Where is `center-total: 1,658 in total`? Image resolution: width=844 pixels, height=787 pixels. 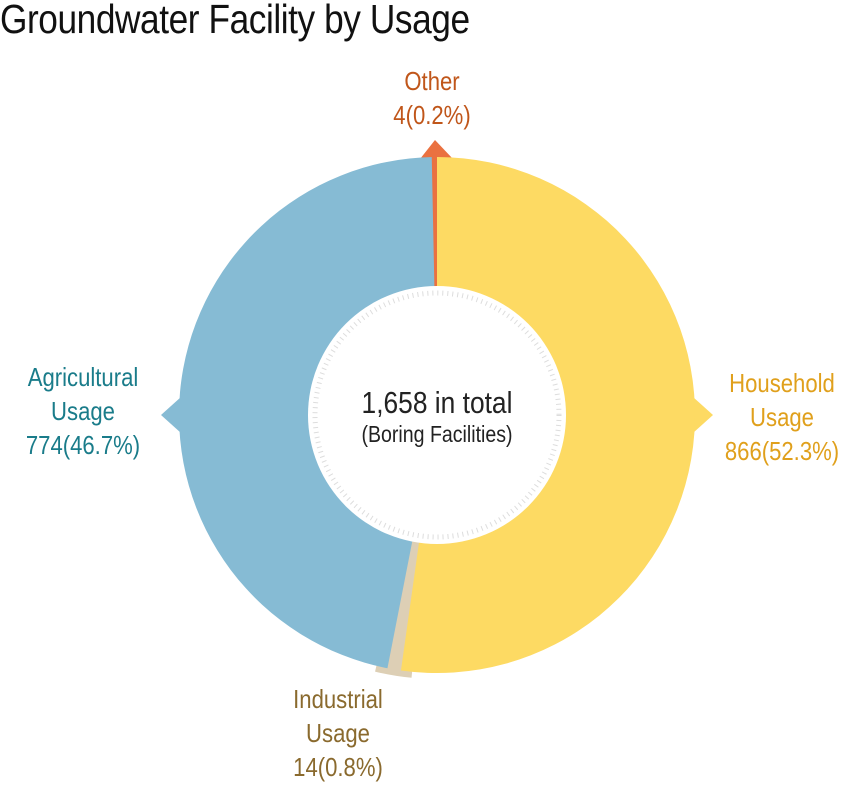 center-total: 1,658 in total is located at coordinates (437, 402).